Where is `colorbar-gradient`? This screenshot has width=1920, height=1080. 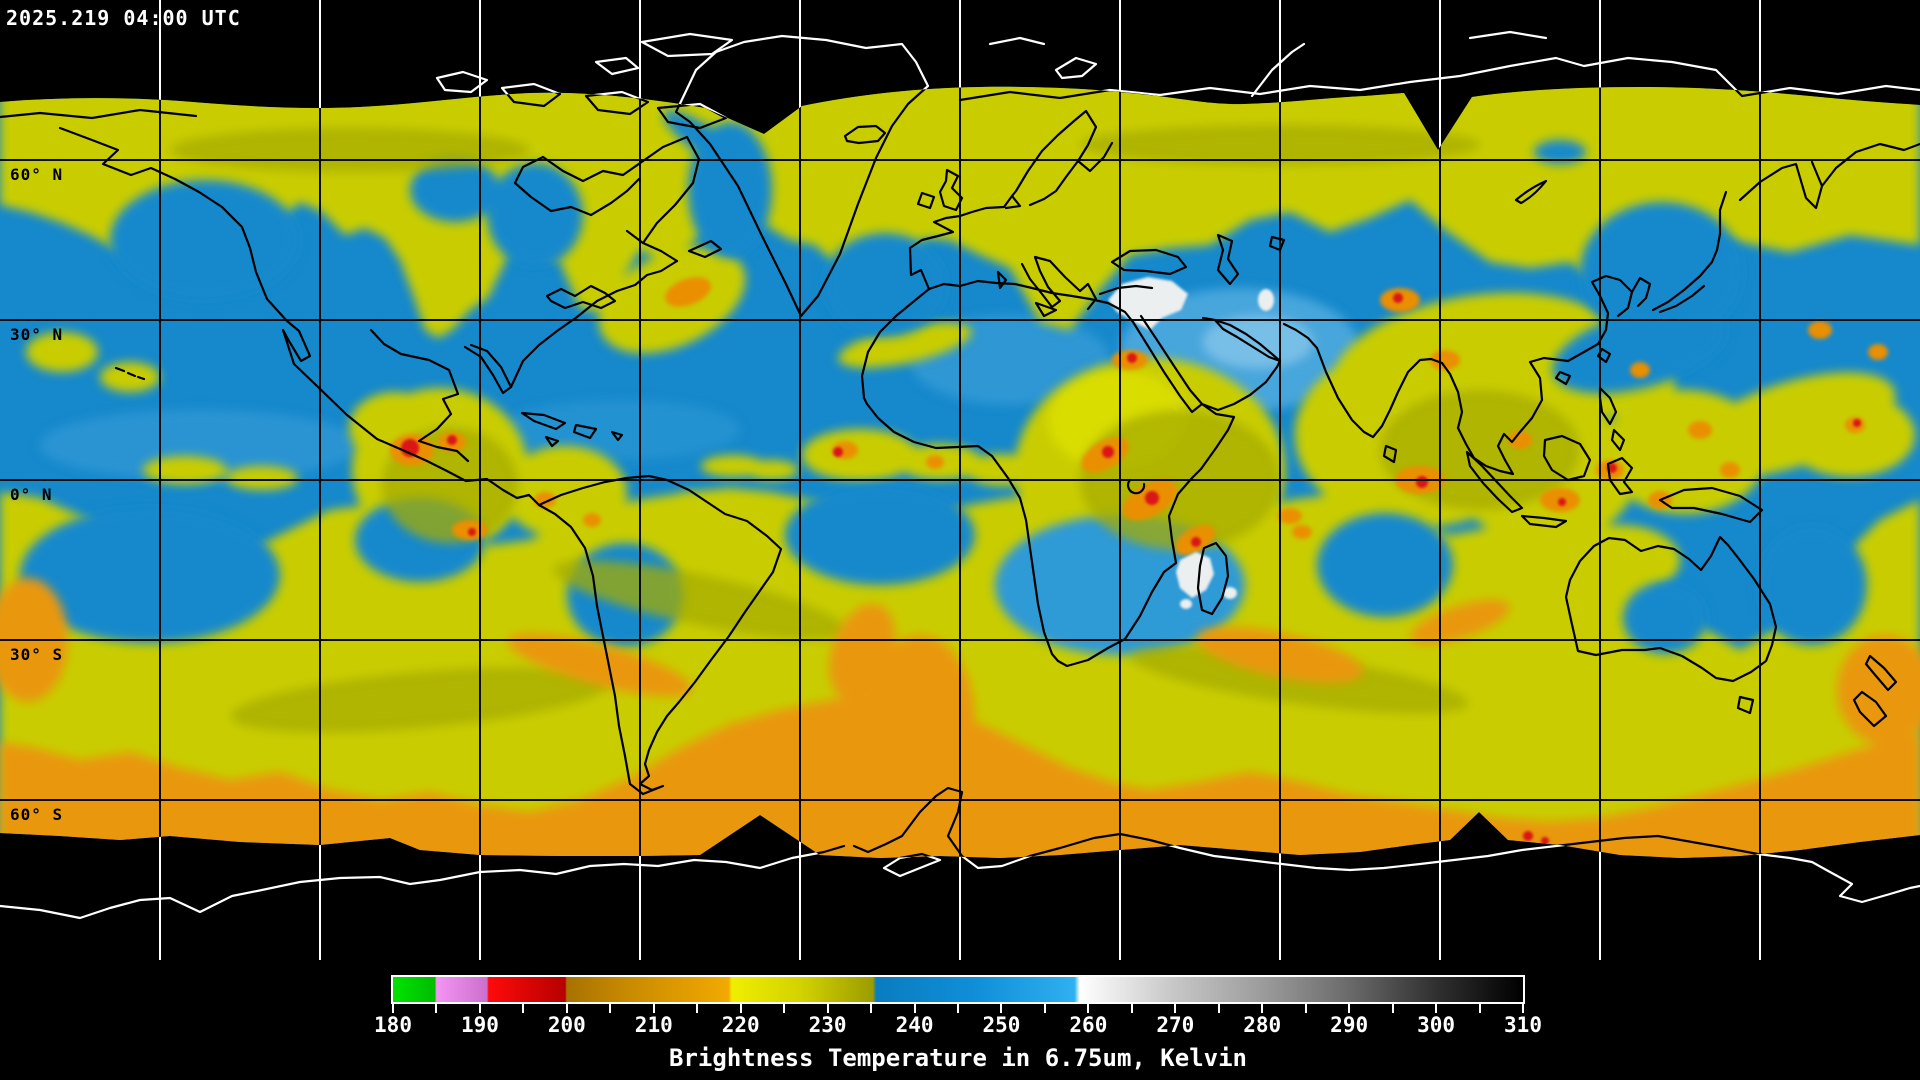
colorbar-gradient is located at coordinates (958, 989).